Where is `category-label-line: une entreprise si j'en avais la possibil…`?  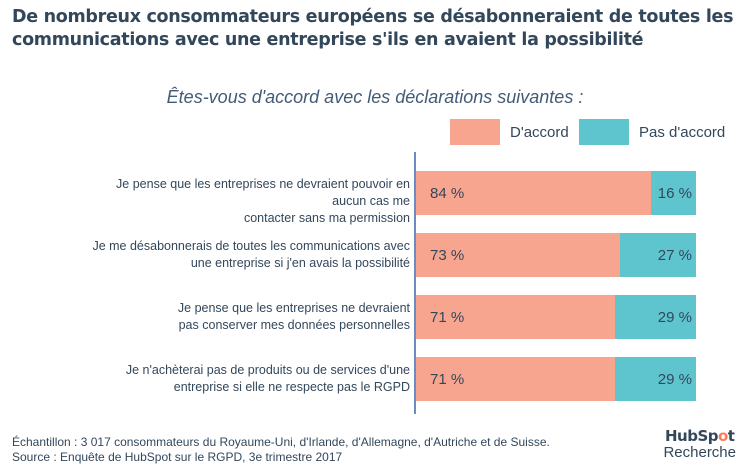 category-label-line: une entreprise si j'en avais la possibil… is located at coordinates (300, 263).